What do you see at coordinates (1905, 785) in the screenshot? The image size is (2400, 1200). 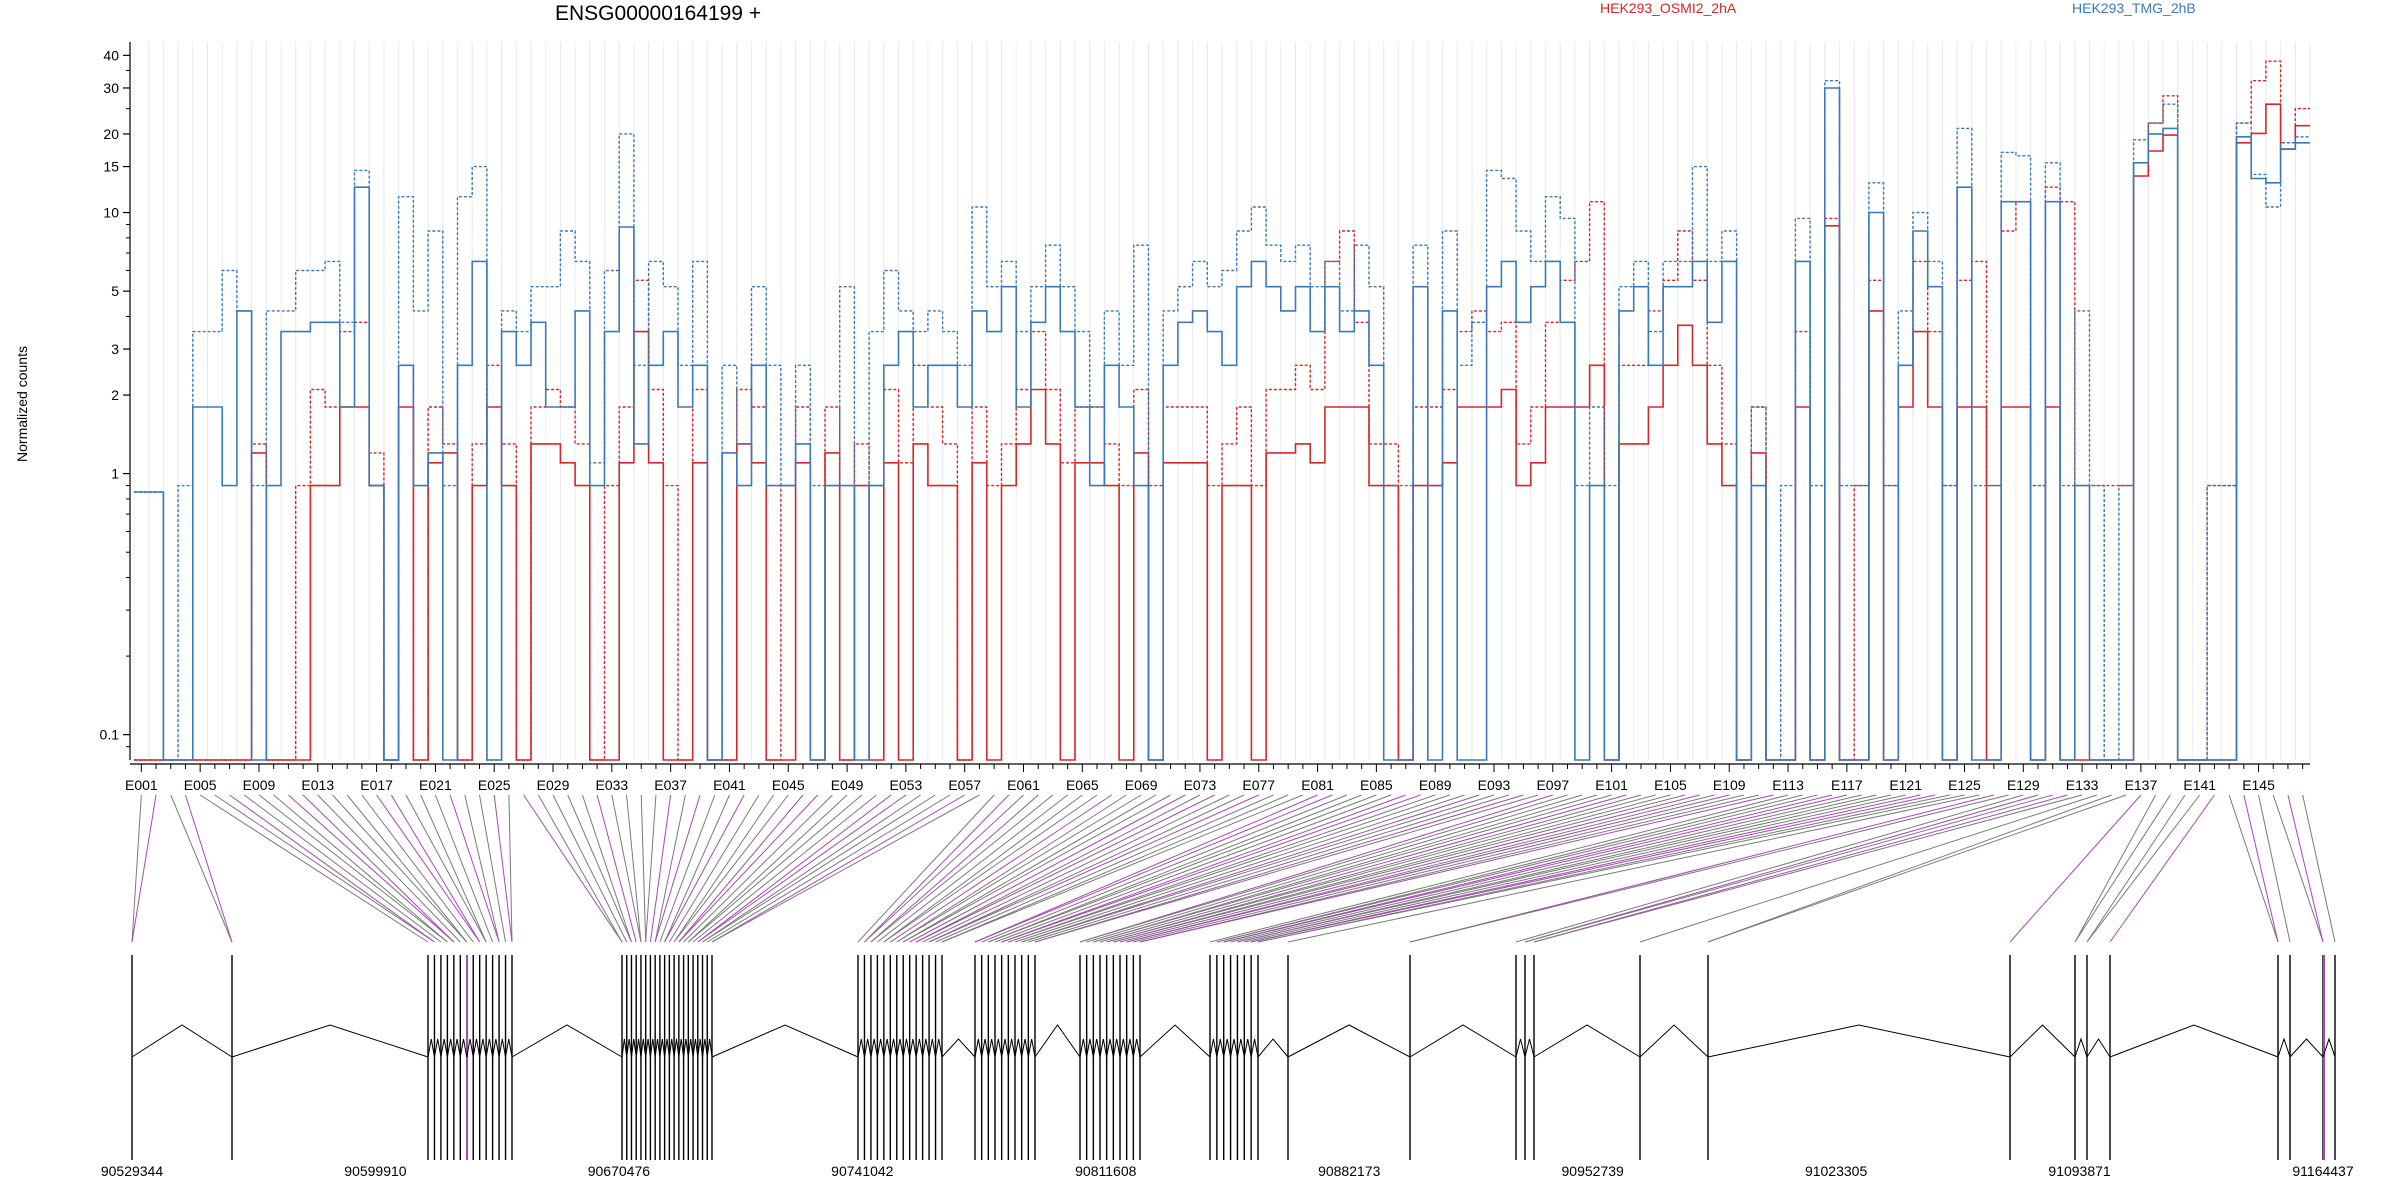 I see `x-tick-label: E121` at bounding box center [1905, 785].